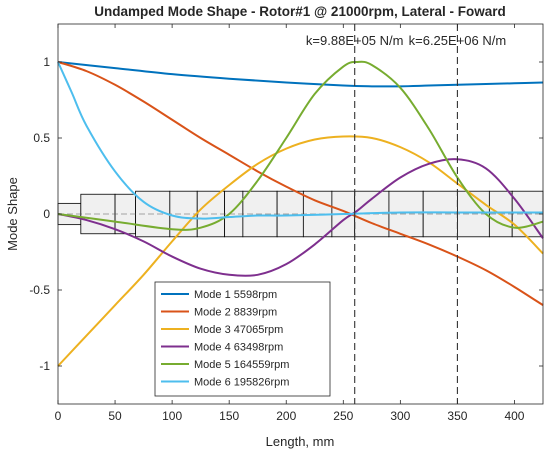 The width and height of the screenshot is (550, 454). What do you see at coordinates (229, 416) in the screenshot?
I see `x-tick-label: 150` at bounding box center [229, 416].